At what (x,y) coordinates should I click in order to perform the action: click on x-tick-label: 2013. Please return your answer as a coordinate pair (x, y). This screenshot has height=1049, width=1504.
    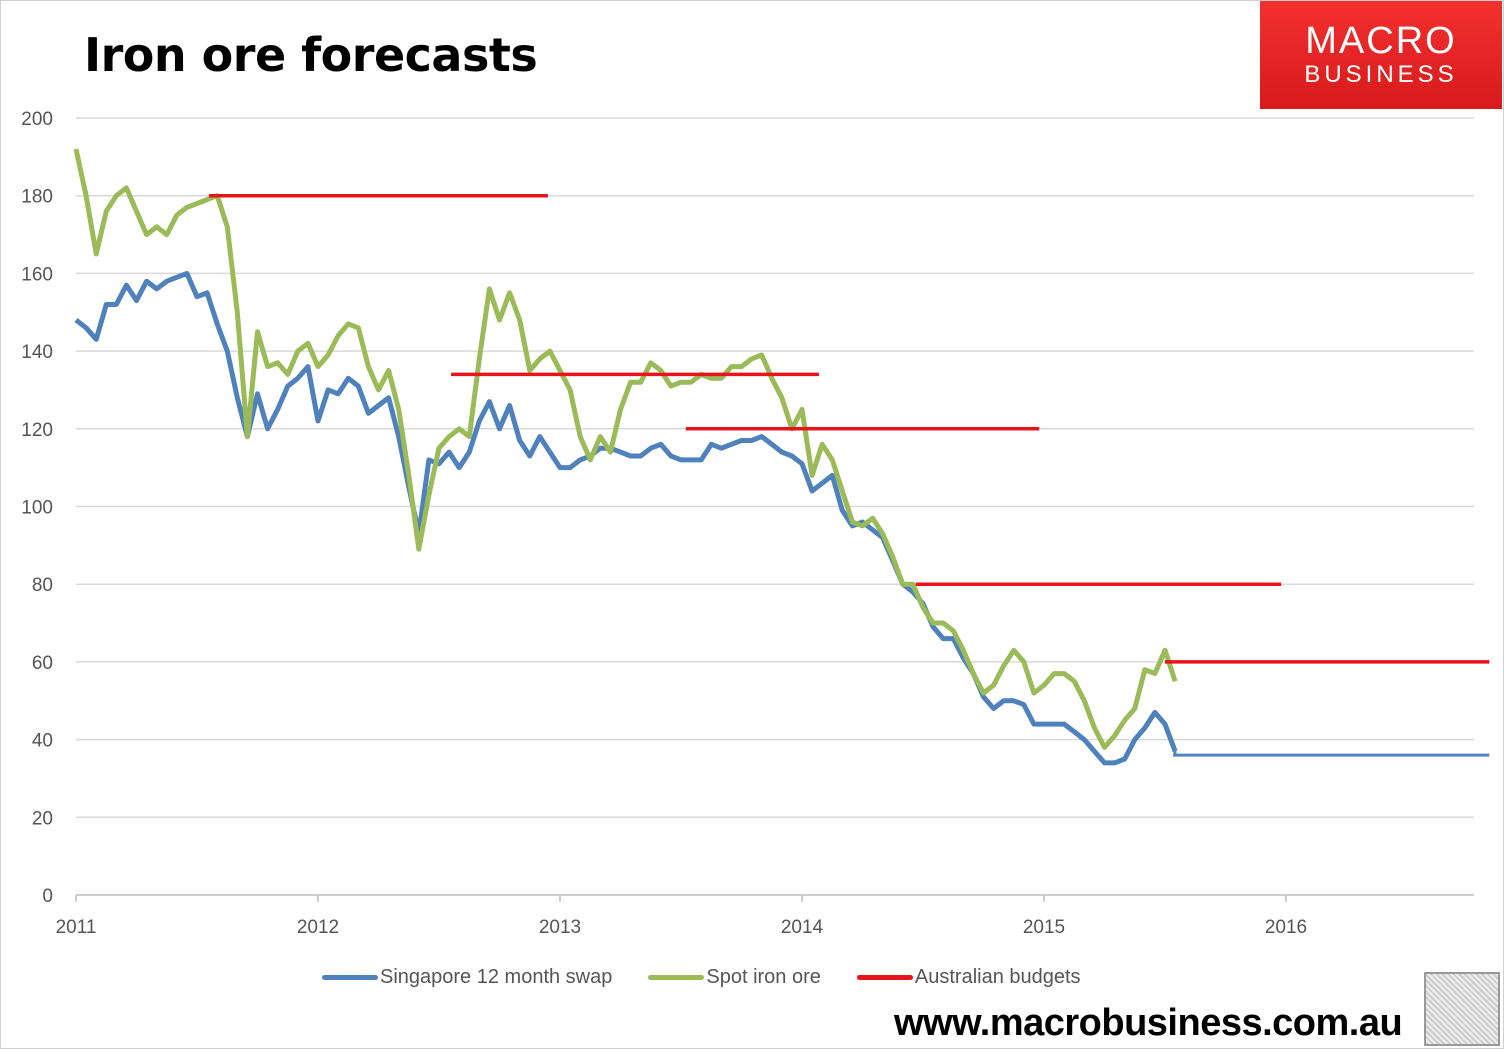
    Looking at the image, I should click on (560, 927).